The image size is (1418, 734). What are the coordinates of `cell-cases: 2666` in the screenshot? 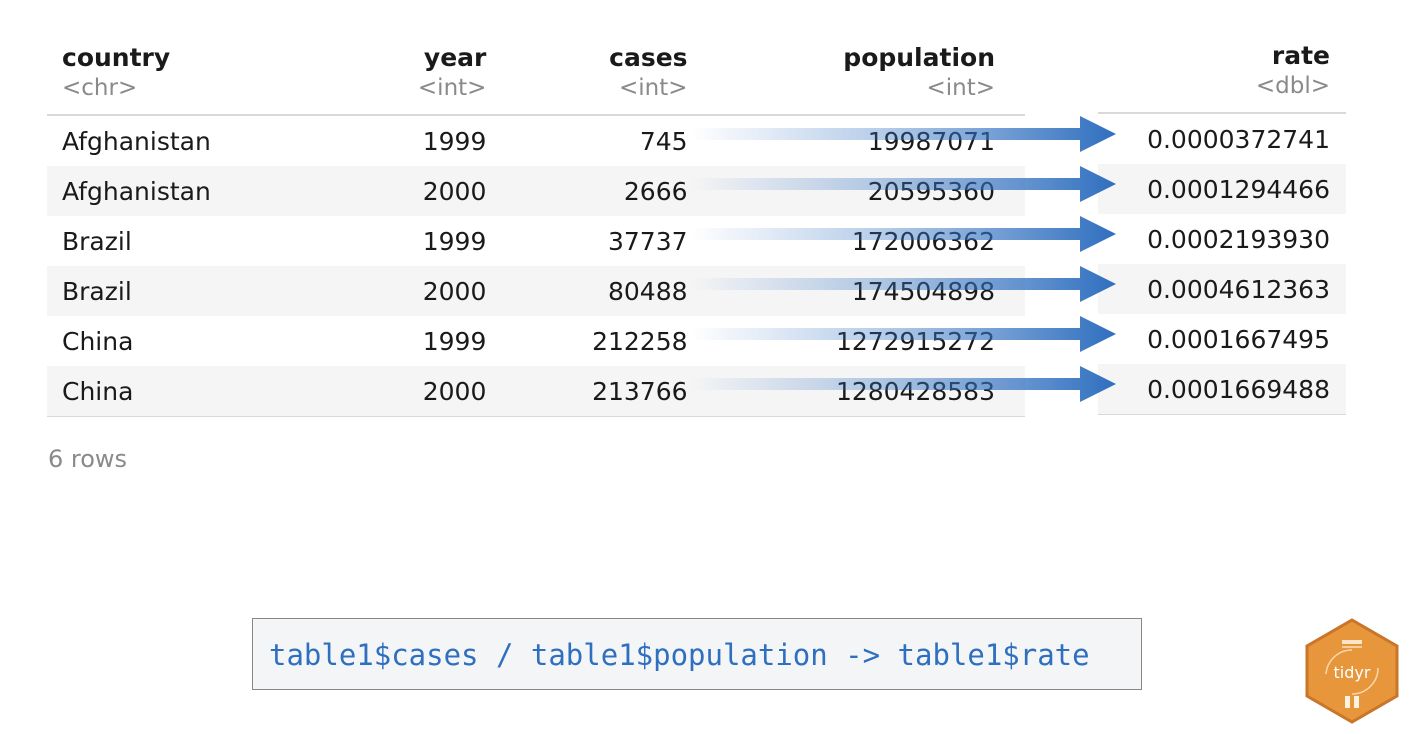 It's located at (655, 191).